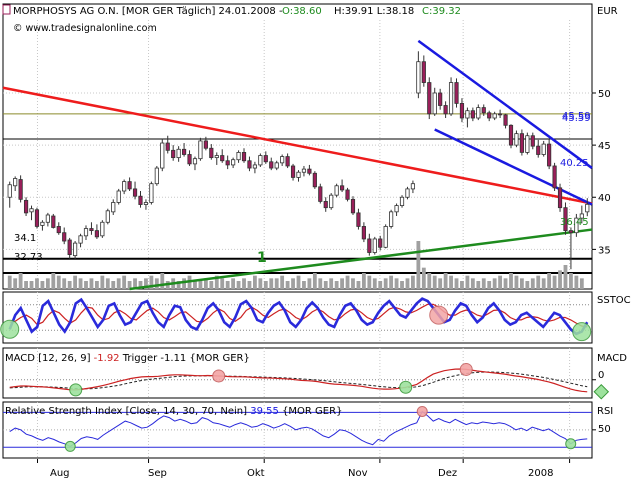 Image resolution: width=640 pixels, height=480 pixels. What do you see at coordinates (505, 104) in the screenshot?
I see `blue-upper-channel` at bounding box center [505, 104].